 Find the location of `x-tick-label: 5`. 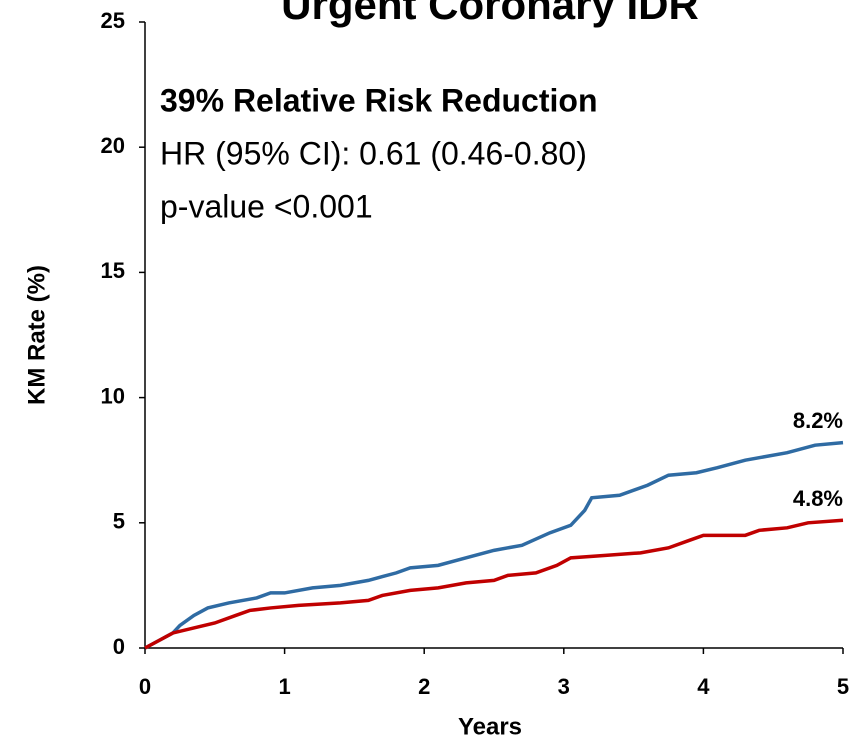

x-tick-label: 5 is located at coordinates (843, 686).